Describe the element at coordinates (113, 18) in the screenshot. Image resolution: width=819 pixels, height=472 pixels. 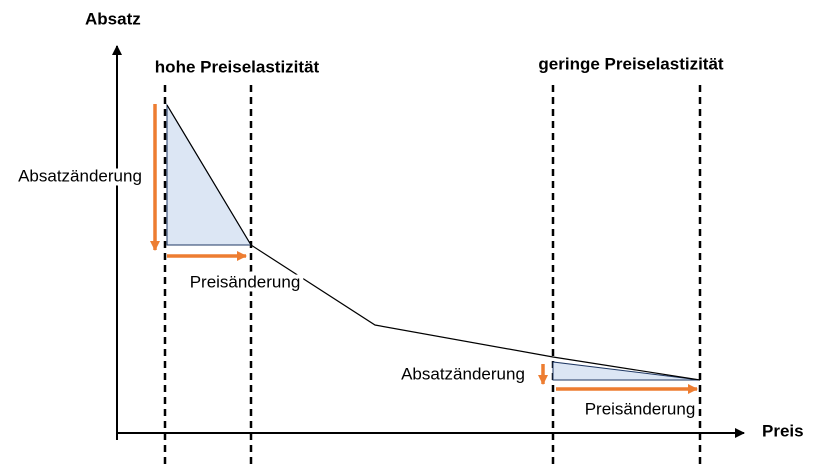
I see `y-axis-label: Absatz` at that location.